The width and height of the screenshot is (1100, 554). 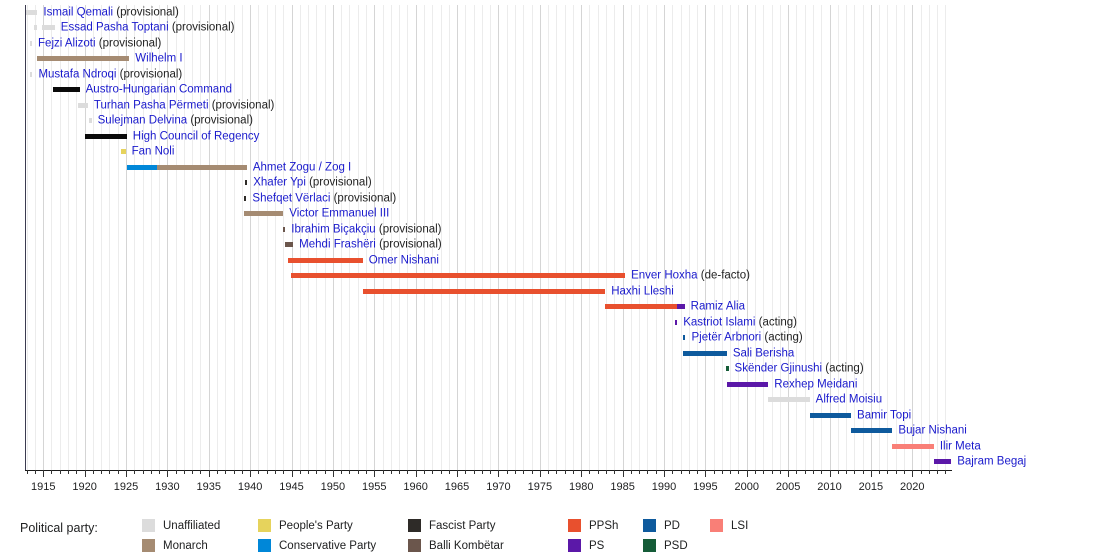 I want to click on timeline-row-label: Shefqet Vërlaci (provisional), so click(x=324, y=198).